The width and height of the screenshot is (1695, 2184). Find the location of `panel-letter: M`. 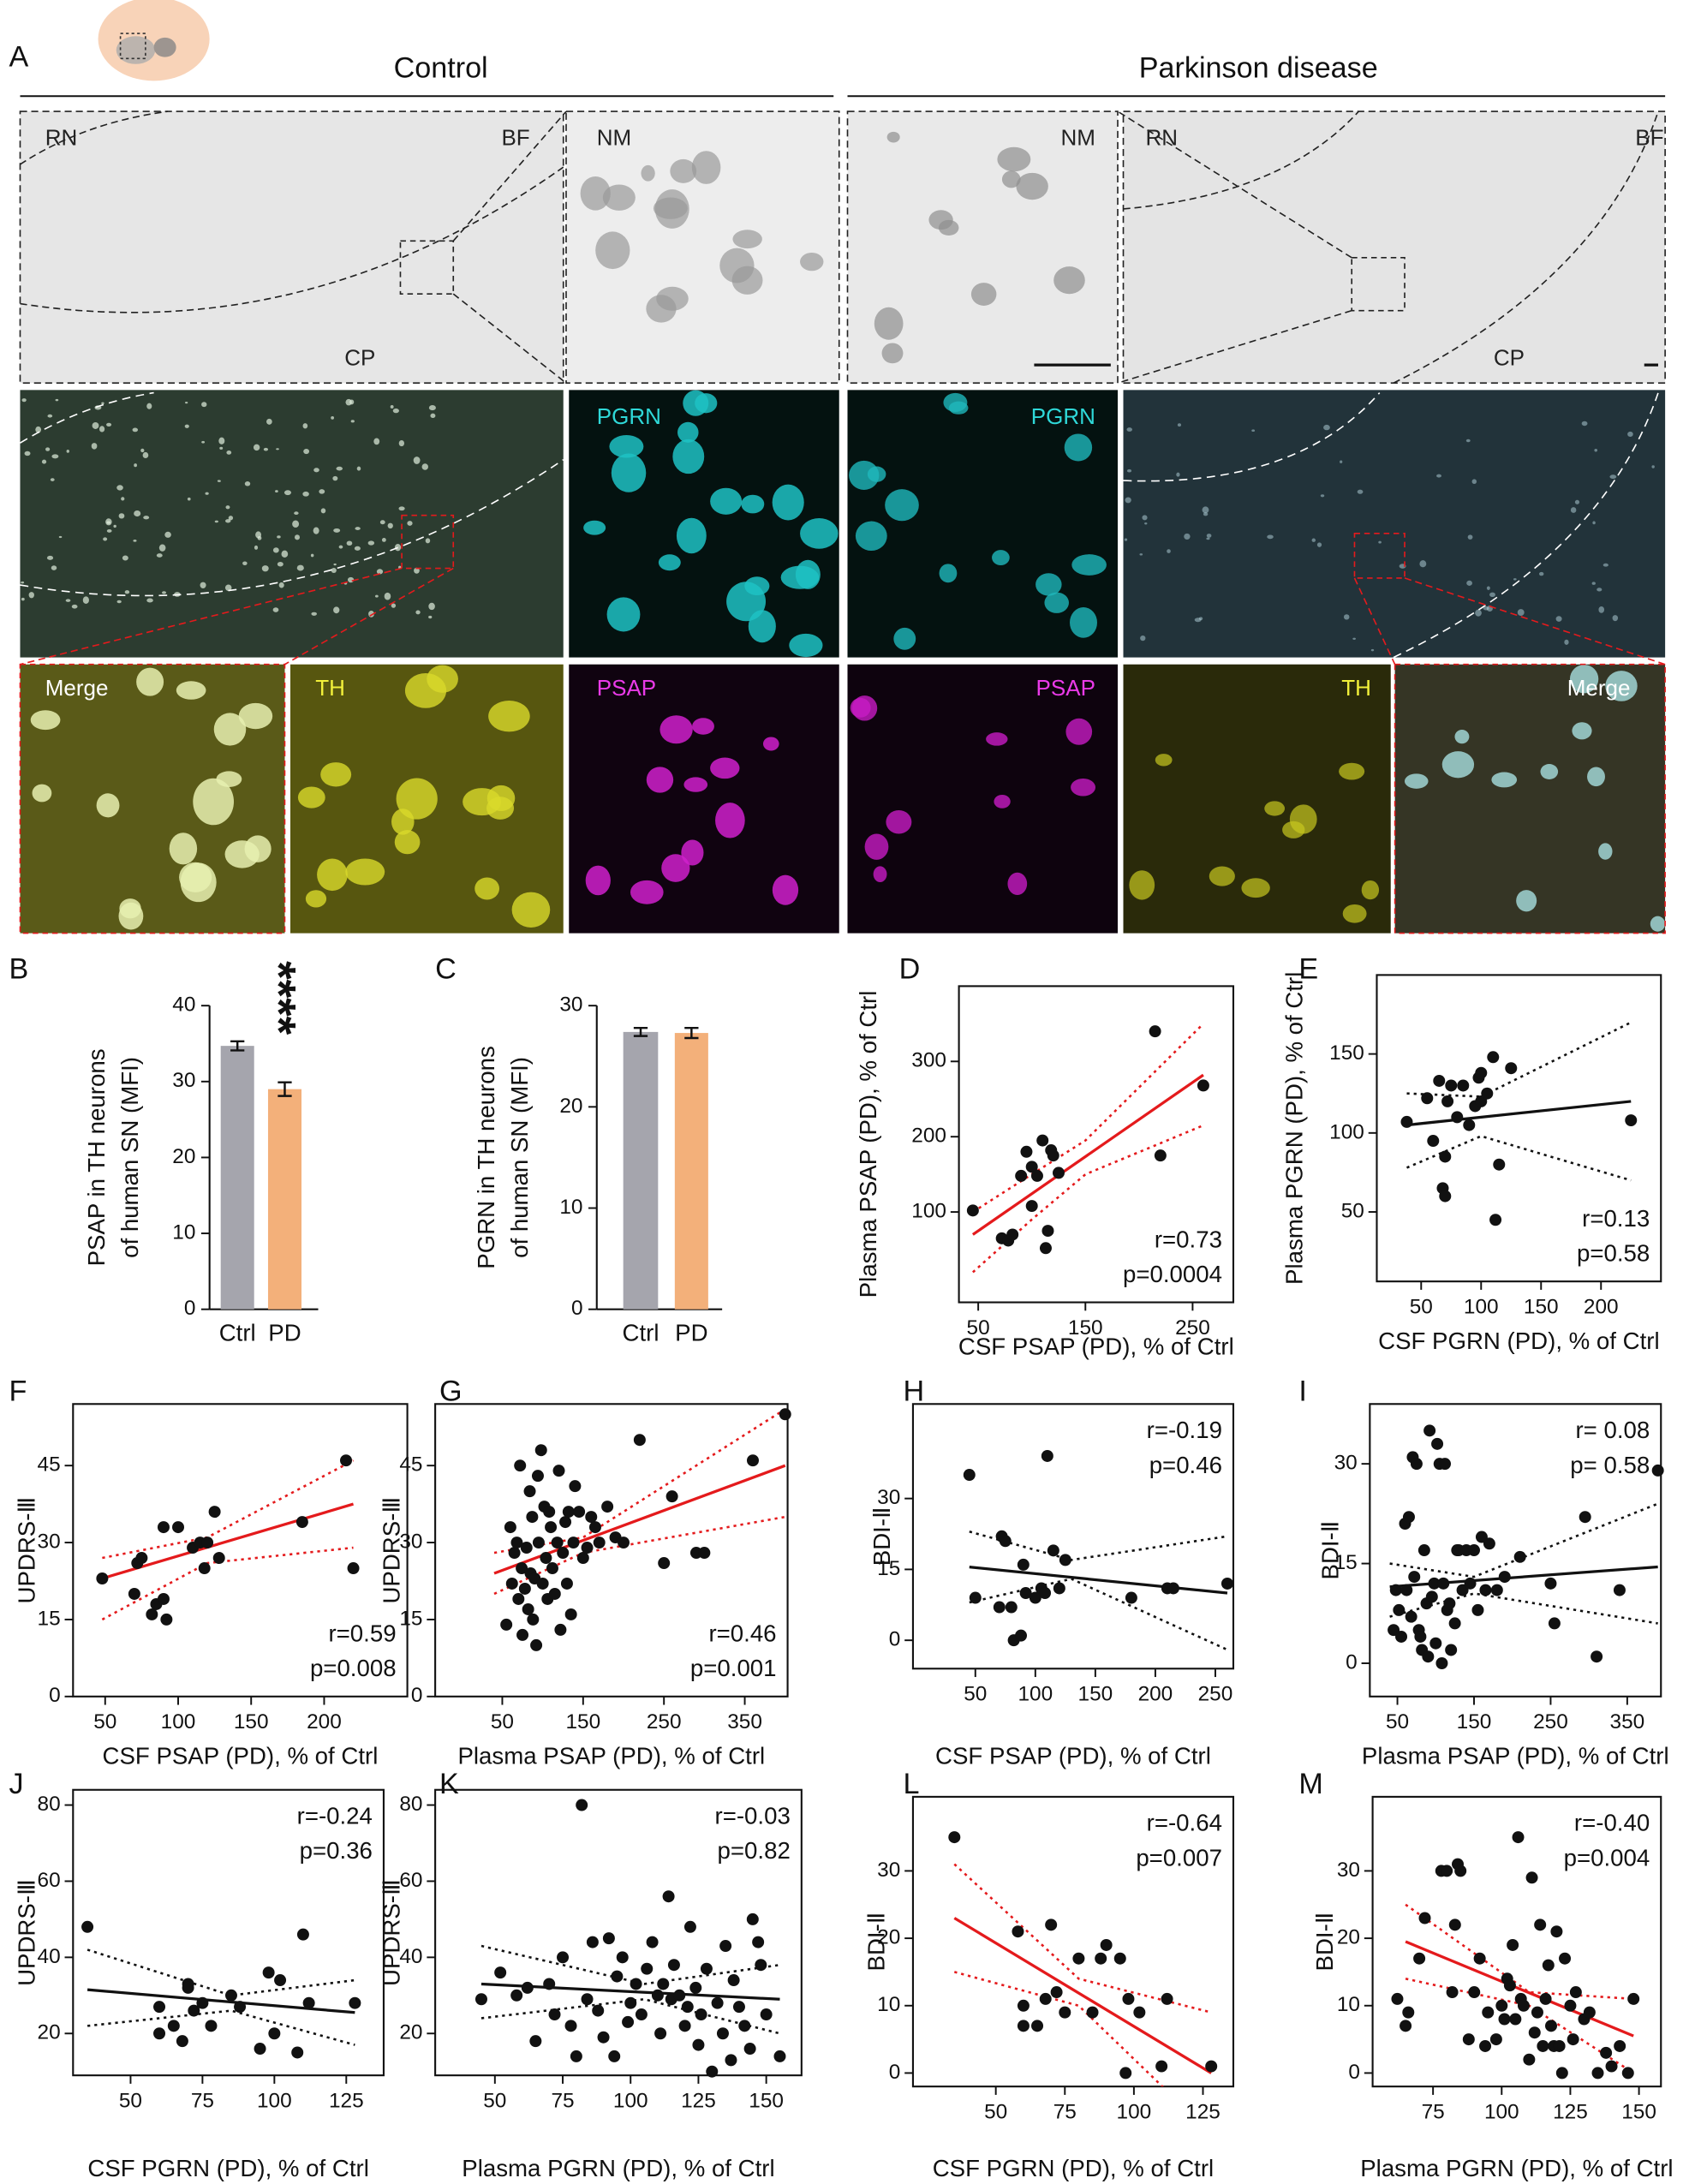

panel-letter: M is located at coordinates (1310, 1784).